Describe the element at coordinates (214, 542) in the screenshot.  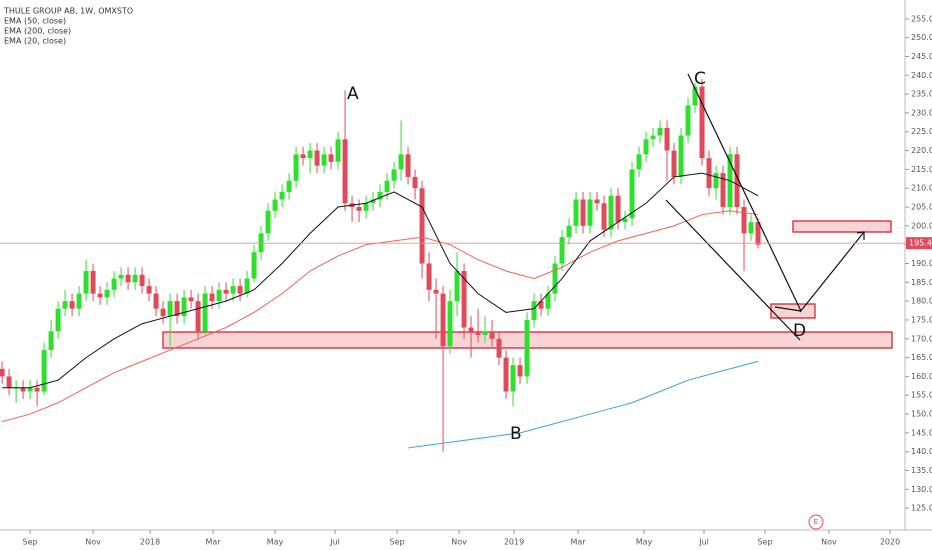
I see `x-tick-label: Mar` at that location.